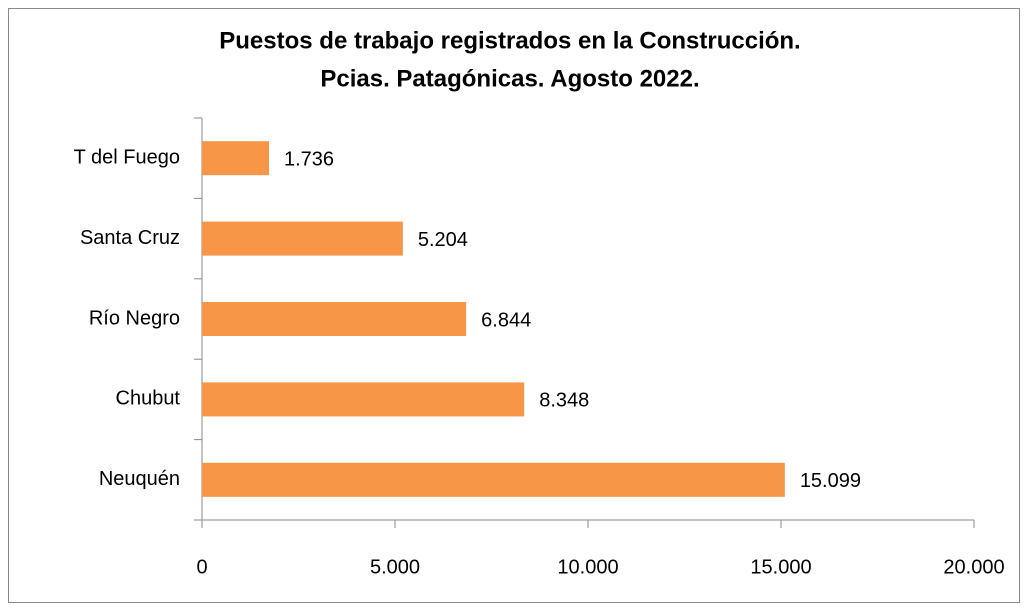 The image size is (1029, 611). Describe the element at coordinates (130, 238) in the screenshot. I see `y-tick-label: Santa Cruz` at that location.